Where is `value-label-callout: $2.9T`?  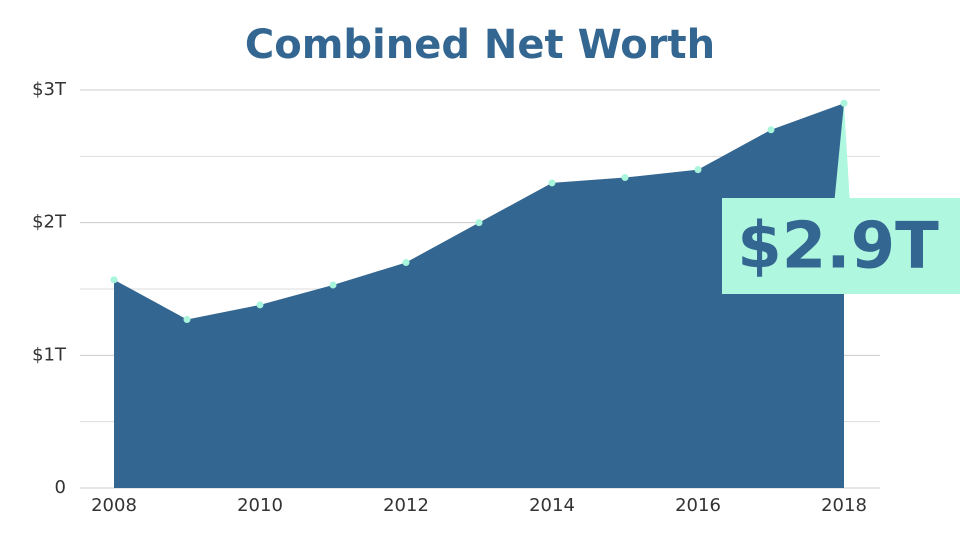
value-label-callout: $2.9T is located at coordinates (841, 198).